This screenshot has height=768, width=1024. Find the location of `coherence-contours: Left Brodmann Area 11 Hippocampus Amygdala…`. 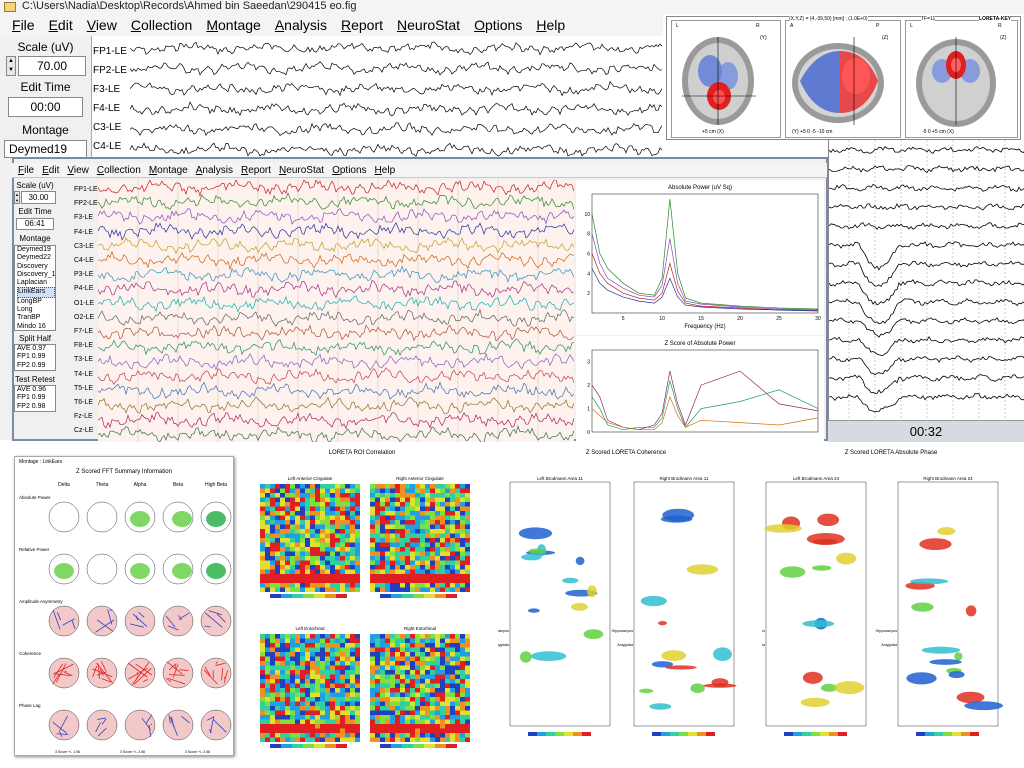

coherence-contours: Left Brodmann Area 11 Hippocampus Amygdala… is located at coordinates (617, 606).